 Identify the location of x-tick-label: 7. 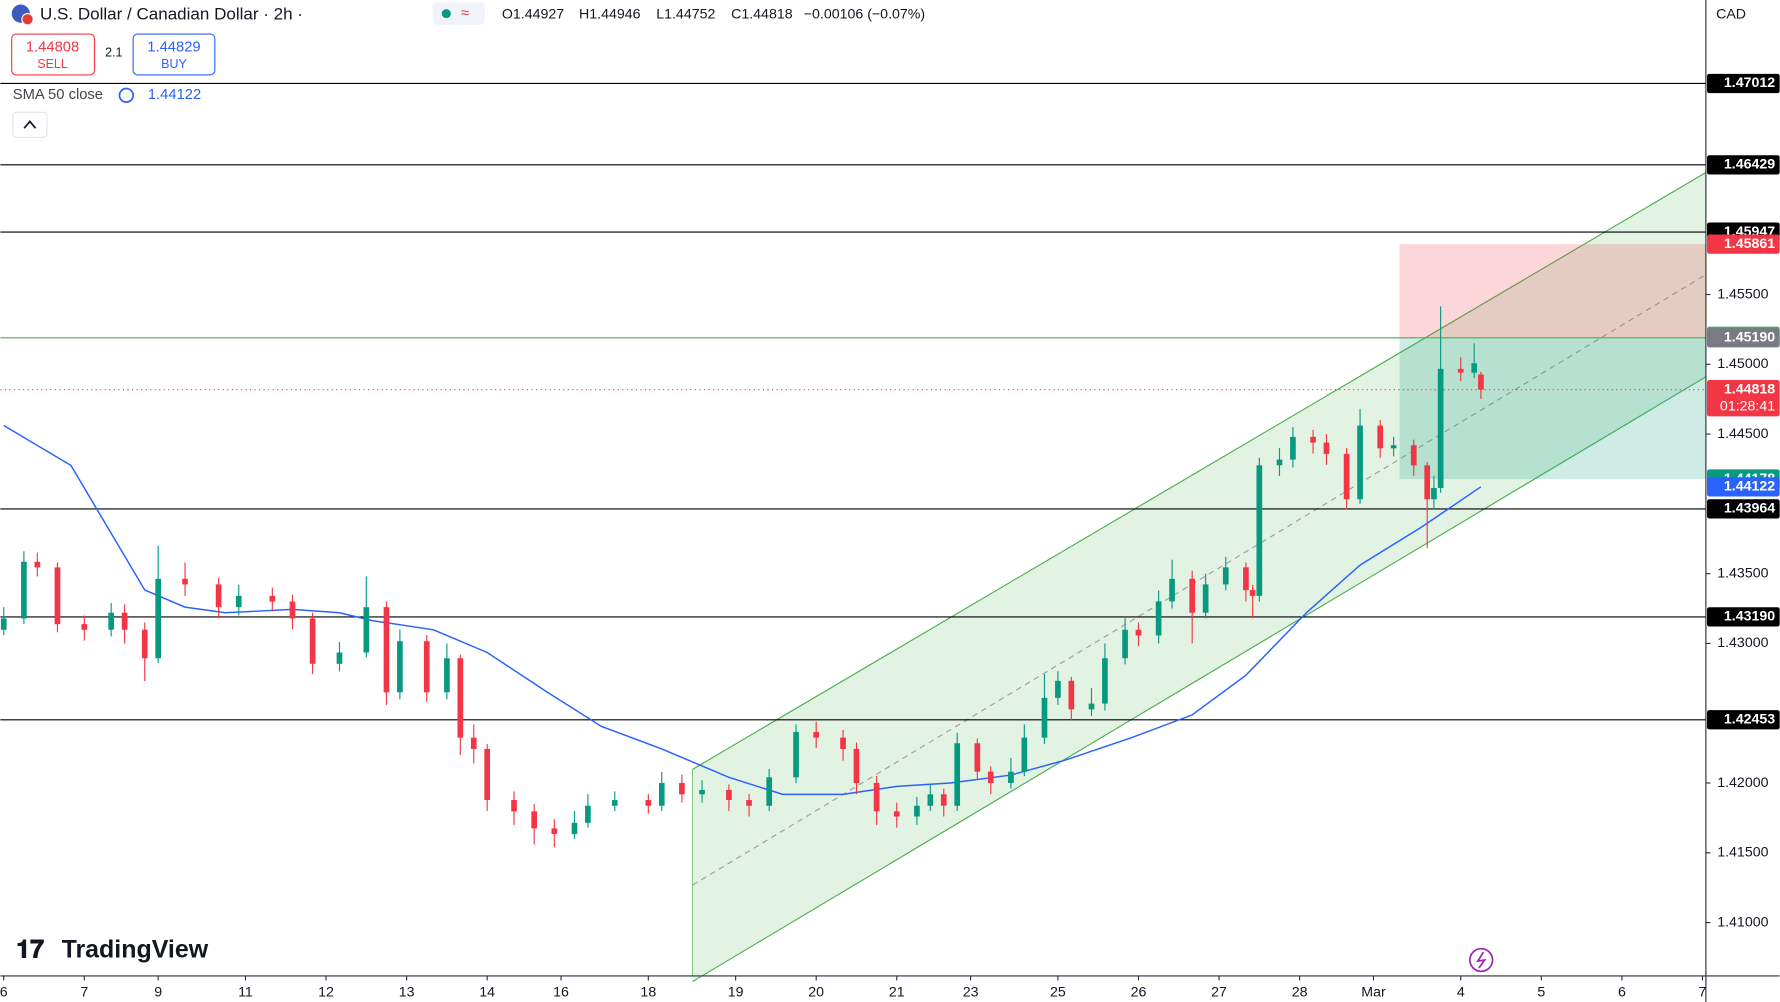
(84, 993).